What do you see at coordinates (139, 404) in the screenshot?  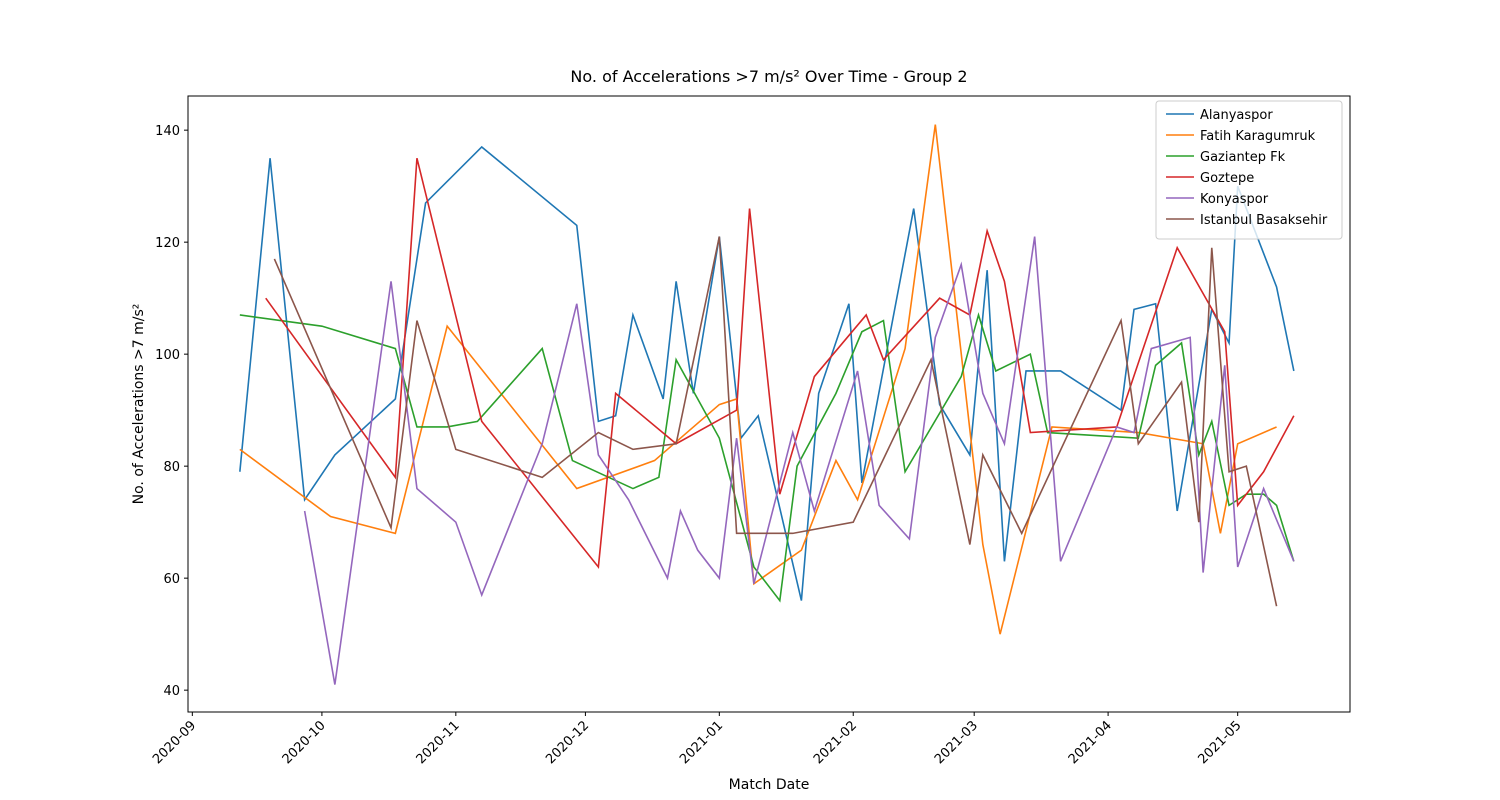 I see `y-axis-label: No. of Accelerations >7 m/s²` at bounding box center [139, 404].